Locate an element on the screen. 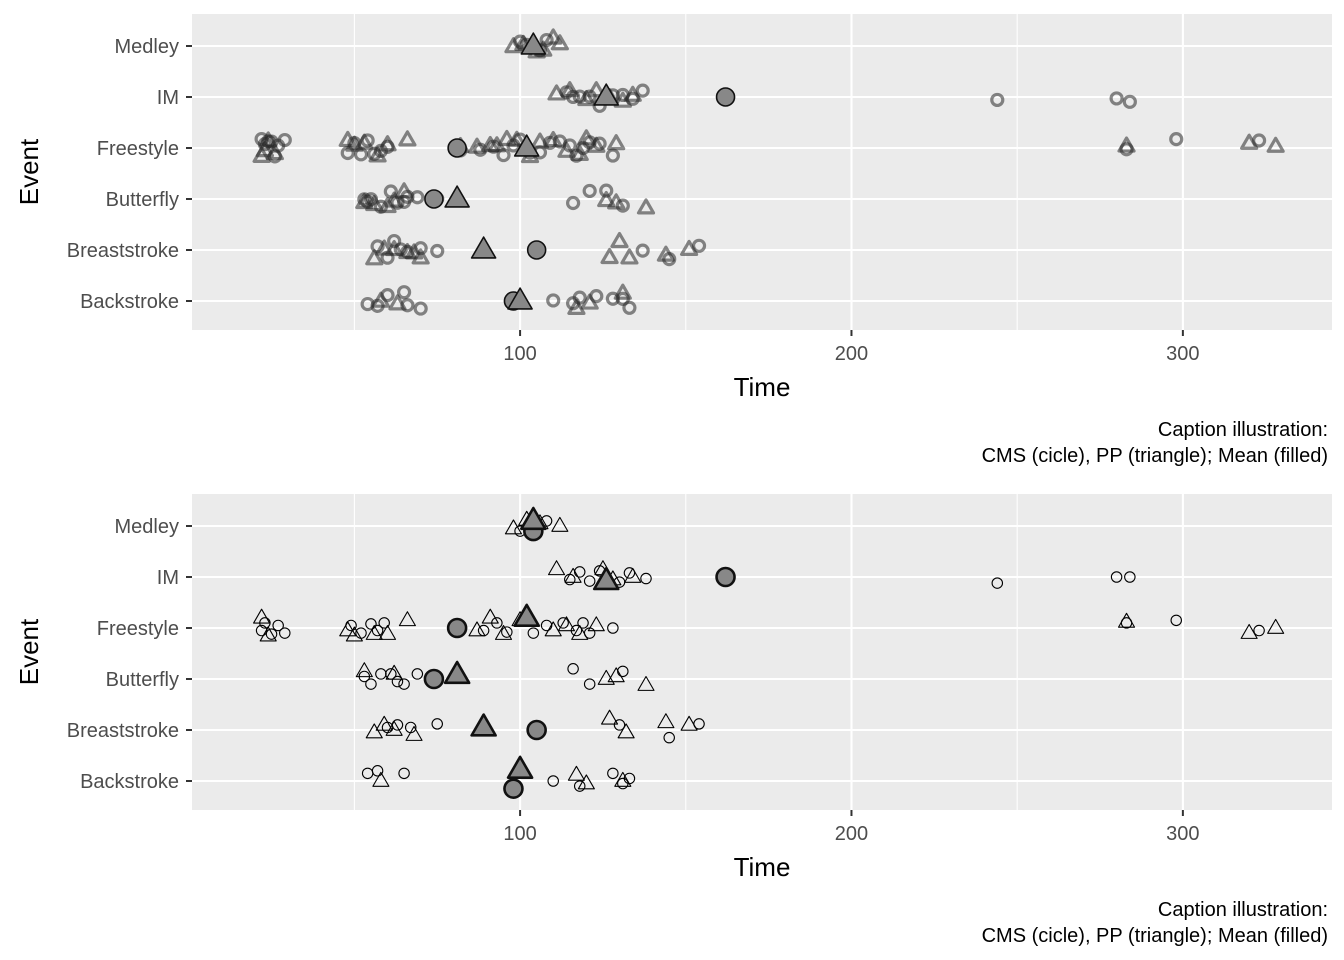 The height and width of the screenshot is (960, 1344). y-tick-label: Backstroke is located at coordinates (129, 782).